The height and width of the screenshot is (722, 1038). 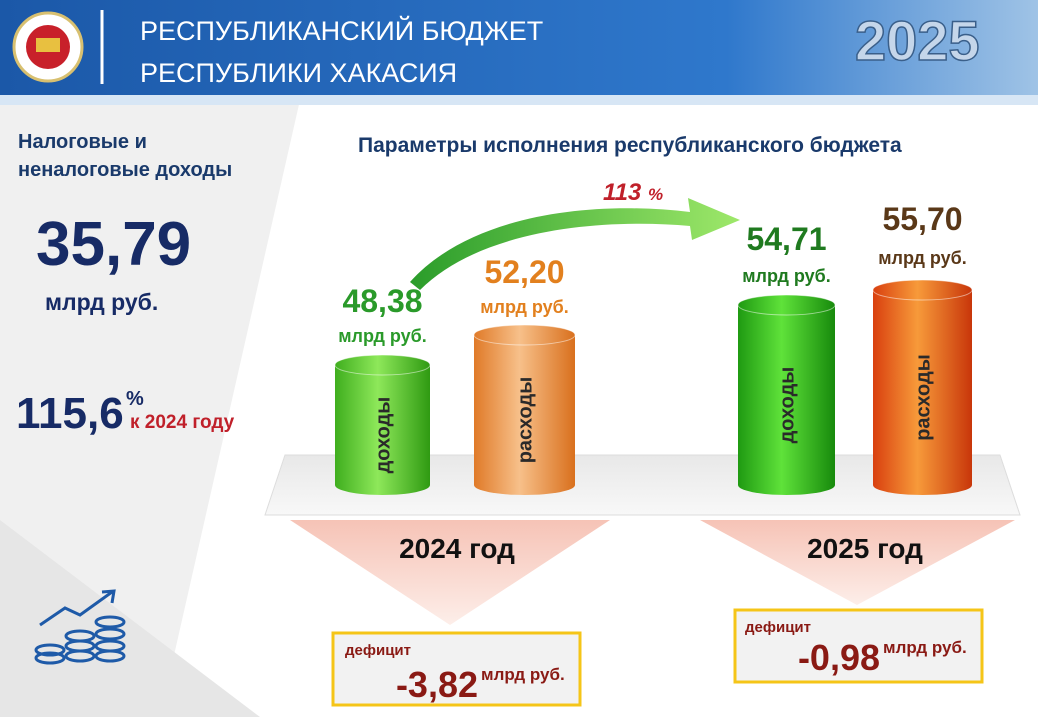 I want to click on header-bar, so click(x=519, y=47).